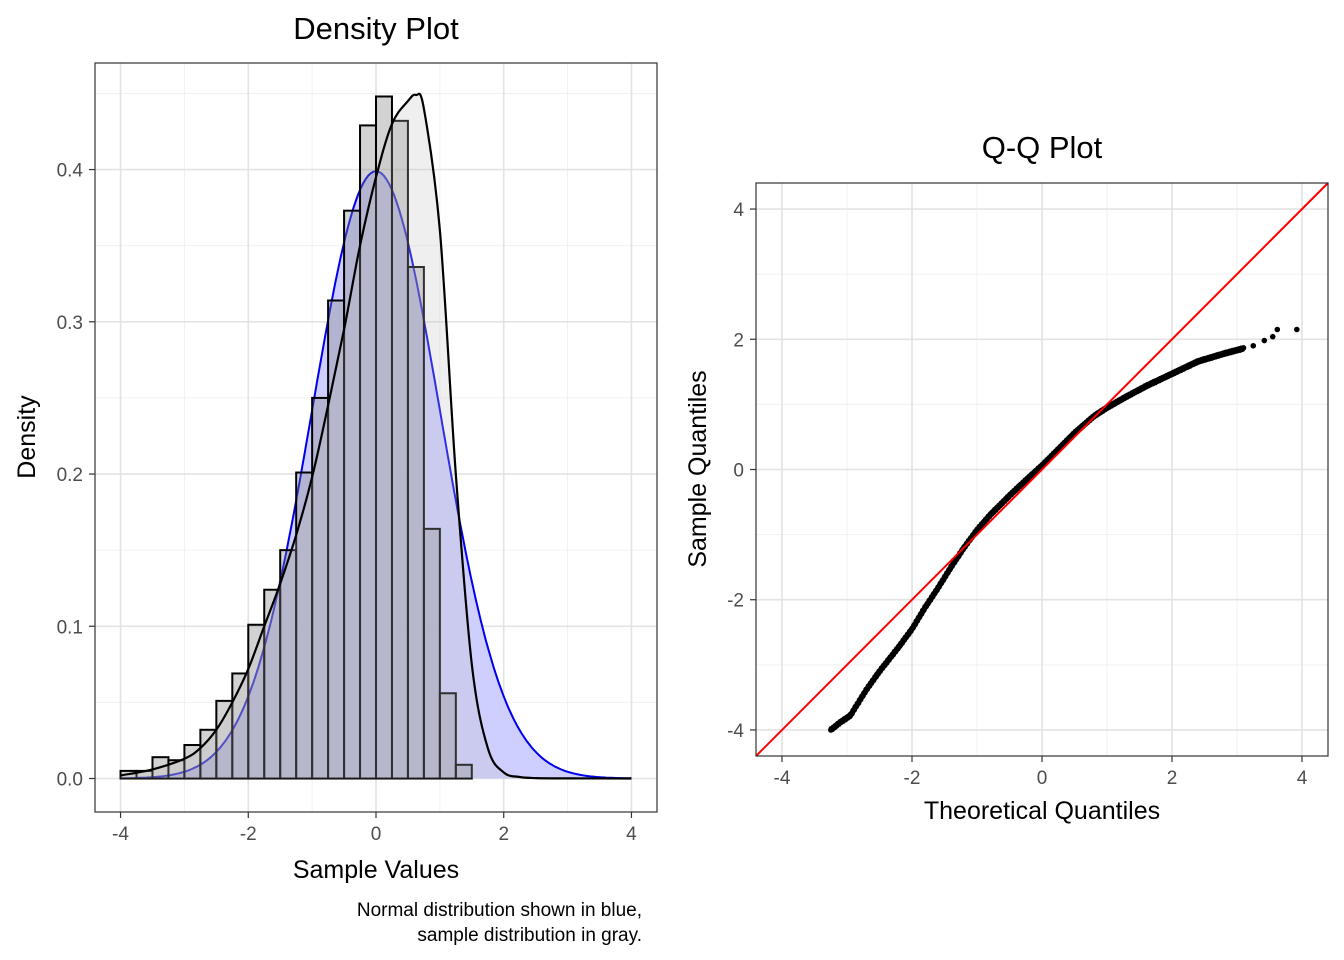  Describe the element at coordinates (735, 731) in the screenshot. I see `y-tick-label: -4` at that location.